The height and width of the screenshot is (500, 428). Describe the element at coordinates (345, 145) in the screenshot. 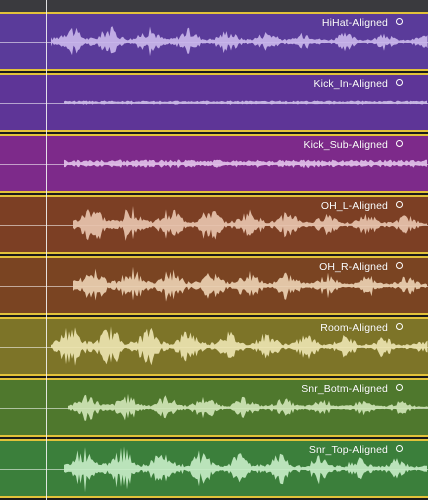

I see `region-label: Kick_Sub-Aligned` at that location.